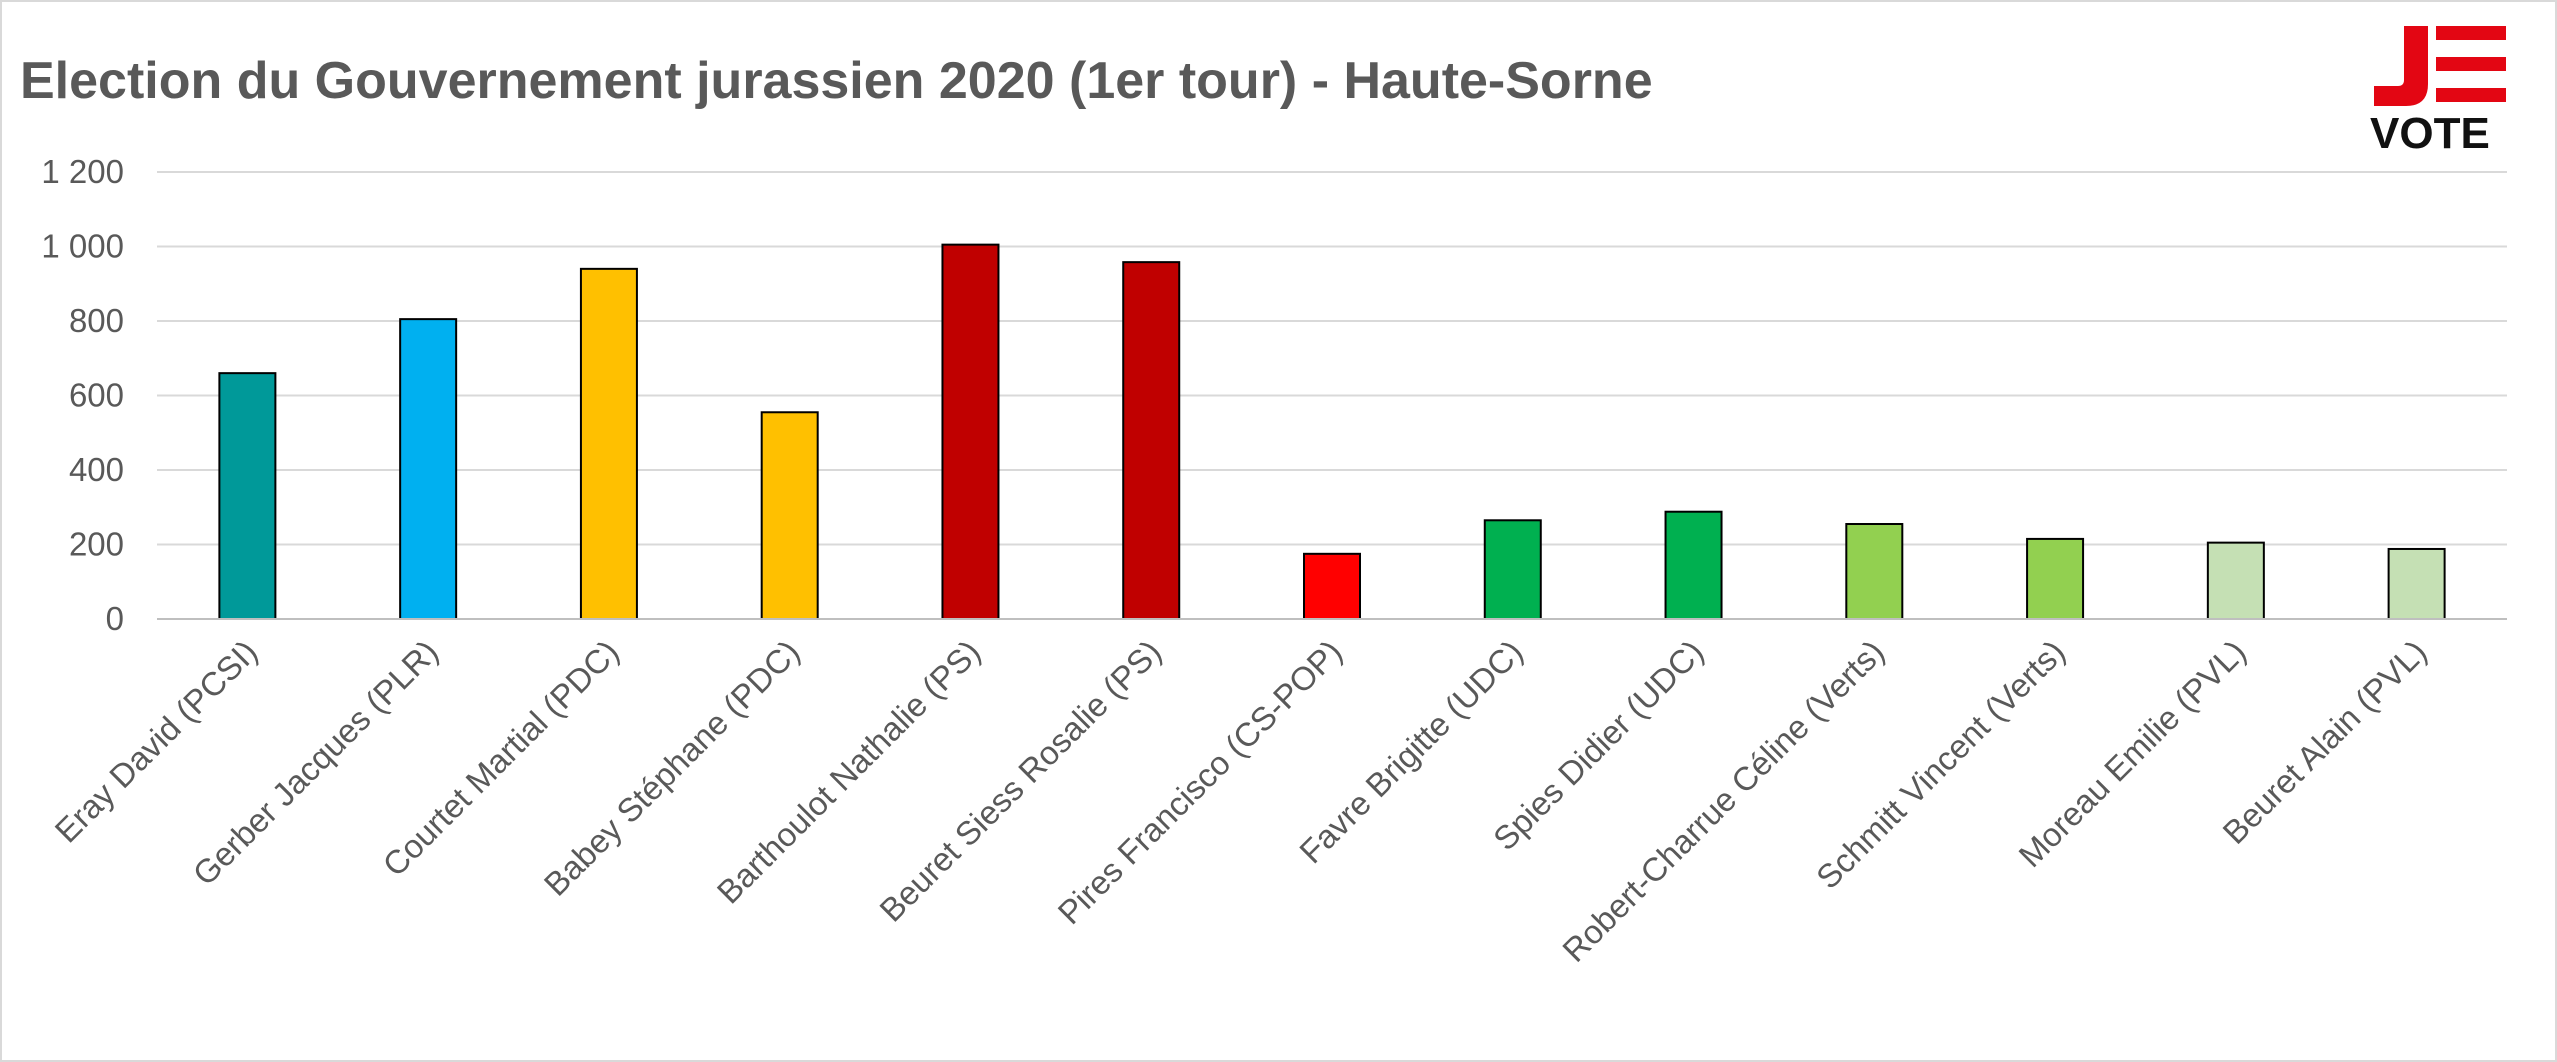  Describe the element at coordinates (96, 544) in the screenshot. I see `y-tick-label: 200` at that location.